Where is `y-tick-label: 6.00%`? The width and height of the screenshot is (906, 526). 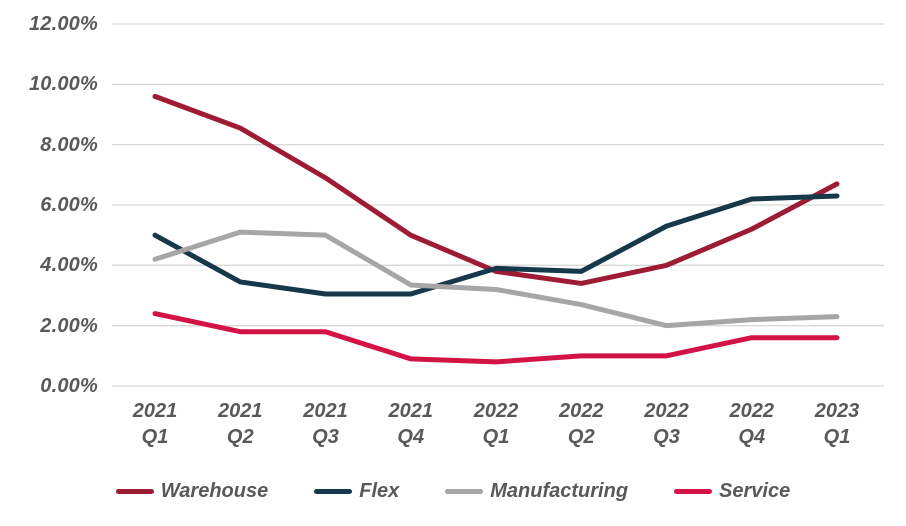 y-tick-label: 6.00% is located at coordinates (69, 205).